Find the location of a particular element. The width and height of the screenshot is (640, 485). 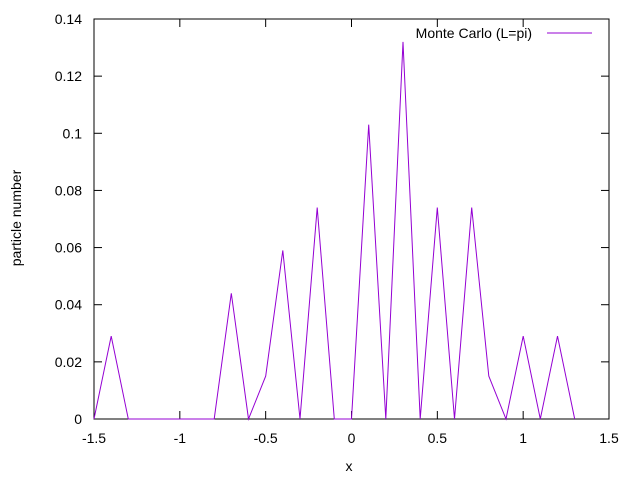

x-tick-label: 1.5 is located at coordinates (609, 438).